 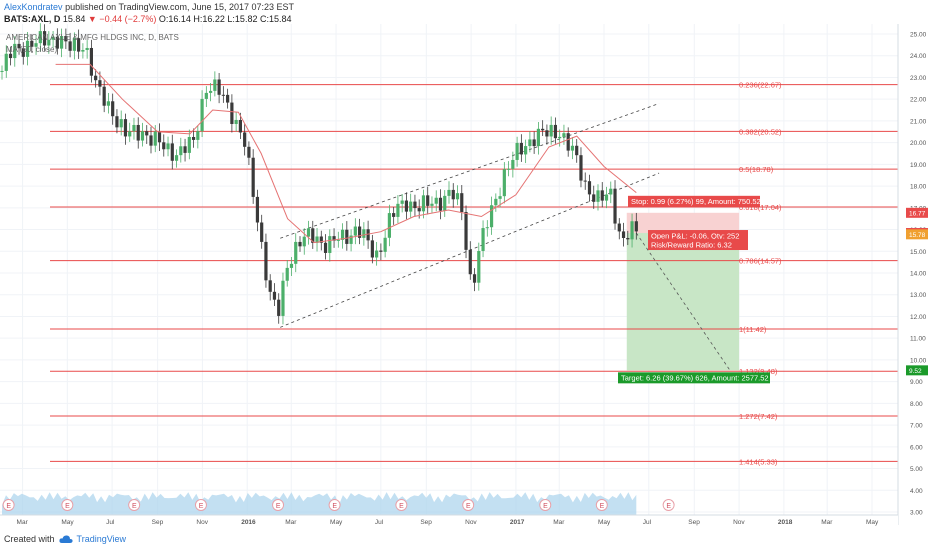 What do you see at coordinates (918, 121) in the screenshot?
I see `y-tick-label: 21.00` at bounding box center [918, 121].